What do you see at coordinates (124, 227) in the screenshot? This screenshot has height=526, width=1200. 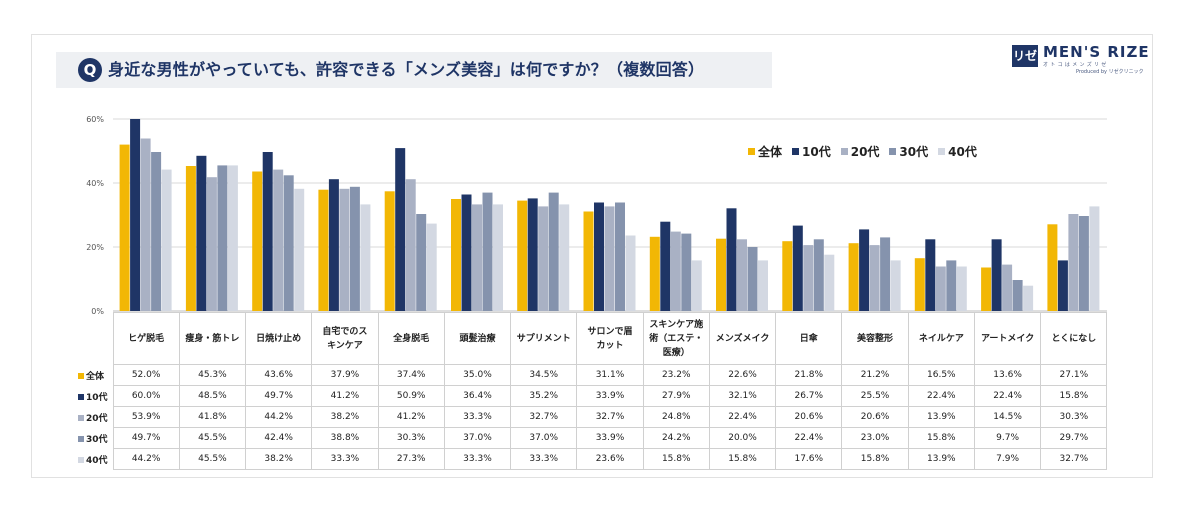 I see `bar-全体-0` at bounding box center [124, 227].